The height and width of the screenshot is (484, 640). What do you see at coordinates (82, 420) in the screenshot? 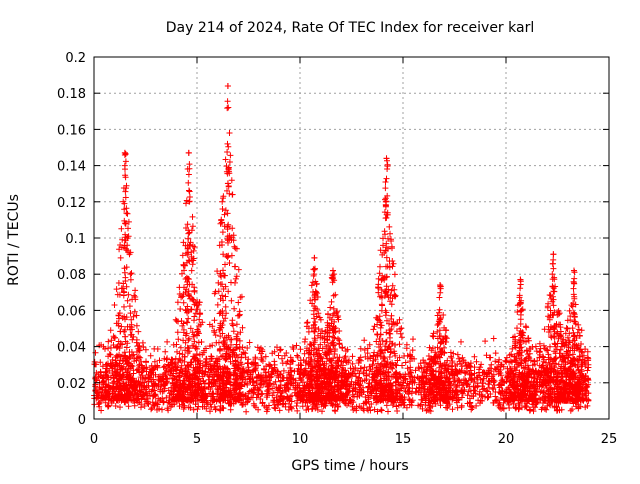
I see `y-tick-label: 0` at bounding box center [82, 420].